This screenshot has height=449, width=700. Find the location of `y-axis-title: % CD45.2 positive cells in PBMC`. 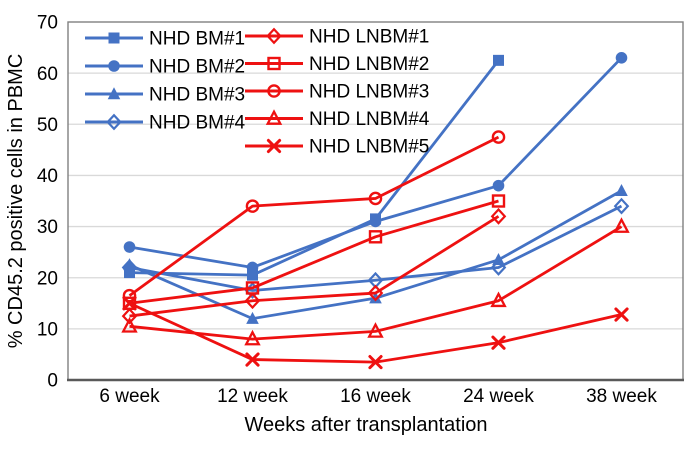

y-axis-title: % CD45.2 positive cells in PBMC is located at coordinates (16, 201).